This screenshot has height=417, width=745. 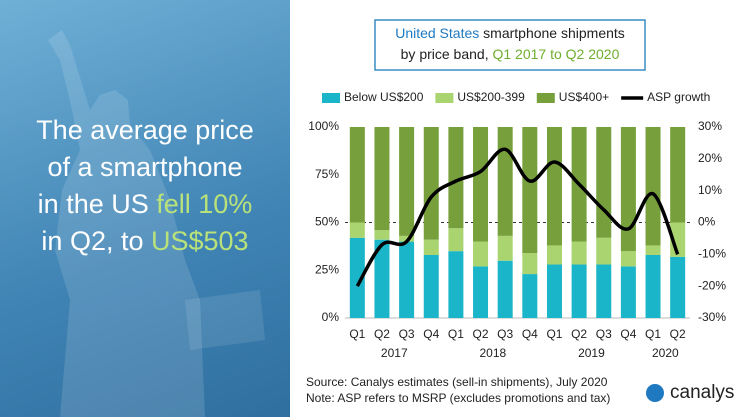 I want to click on year-label: 2018, so click(x=493, y=353).